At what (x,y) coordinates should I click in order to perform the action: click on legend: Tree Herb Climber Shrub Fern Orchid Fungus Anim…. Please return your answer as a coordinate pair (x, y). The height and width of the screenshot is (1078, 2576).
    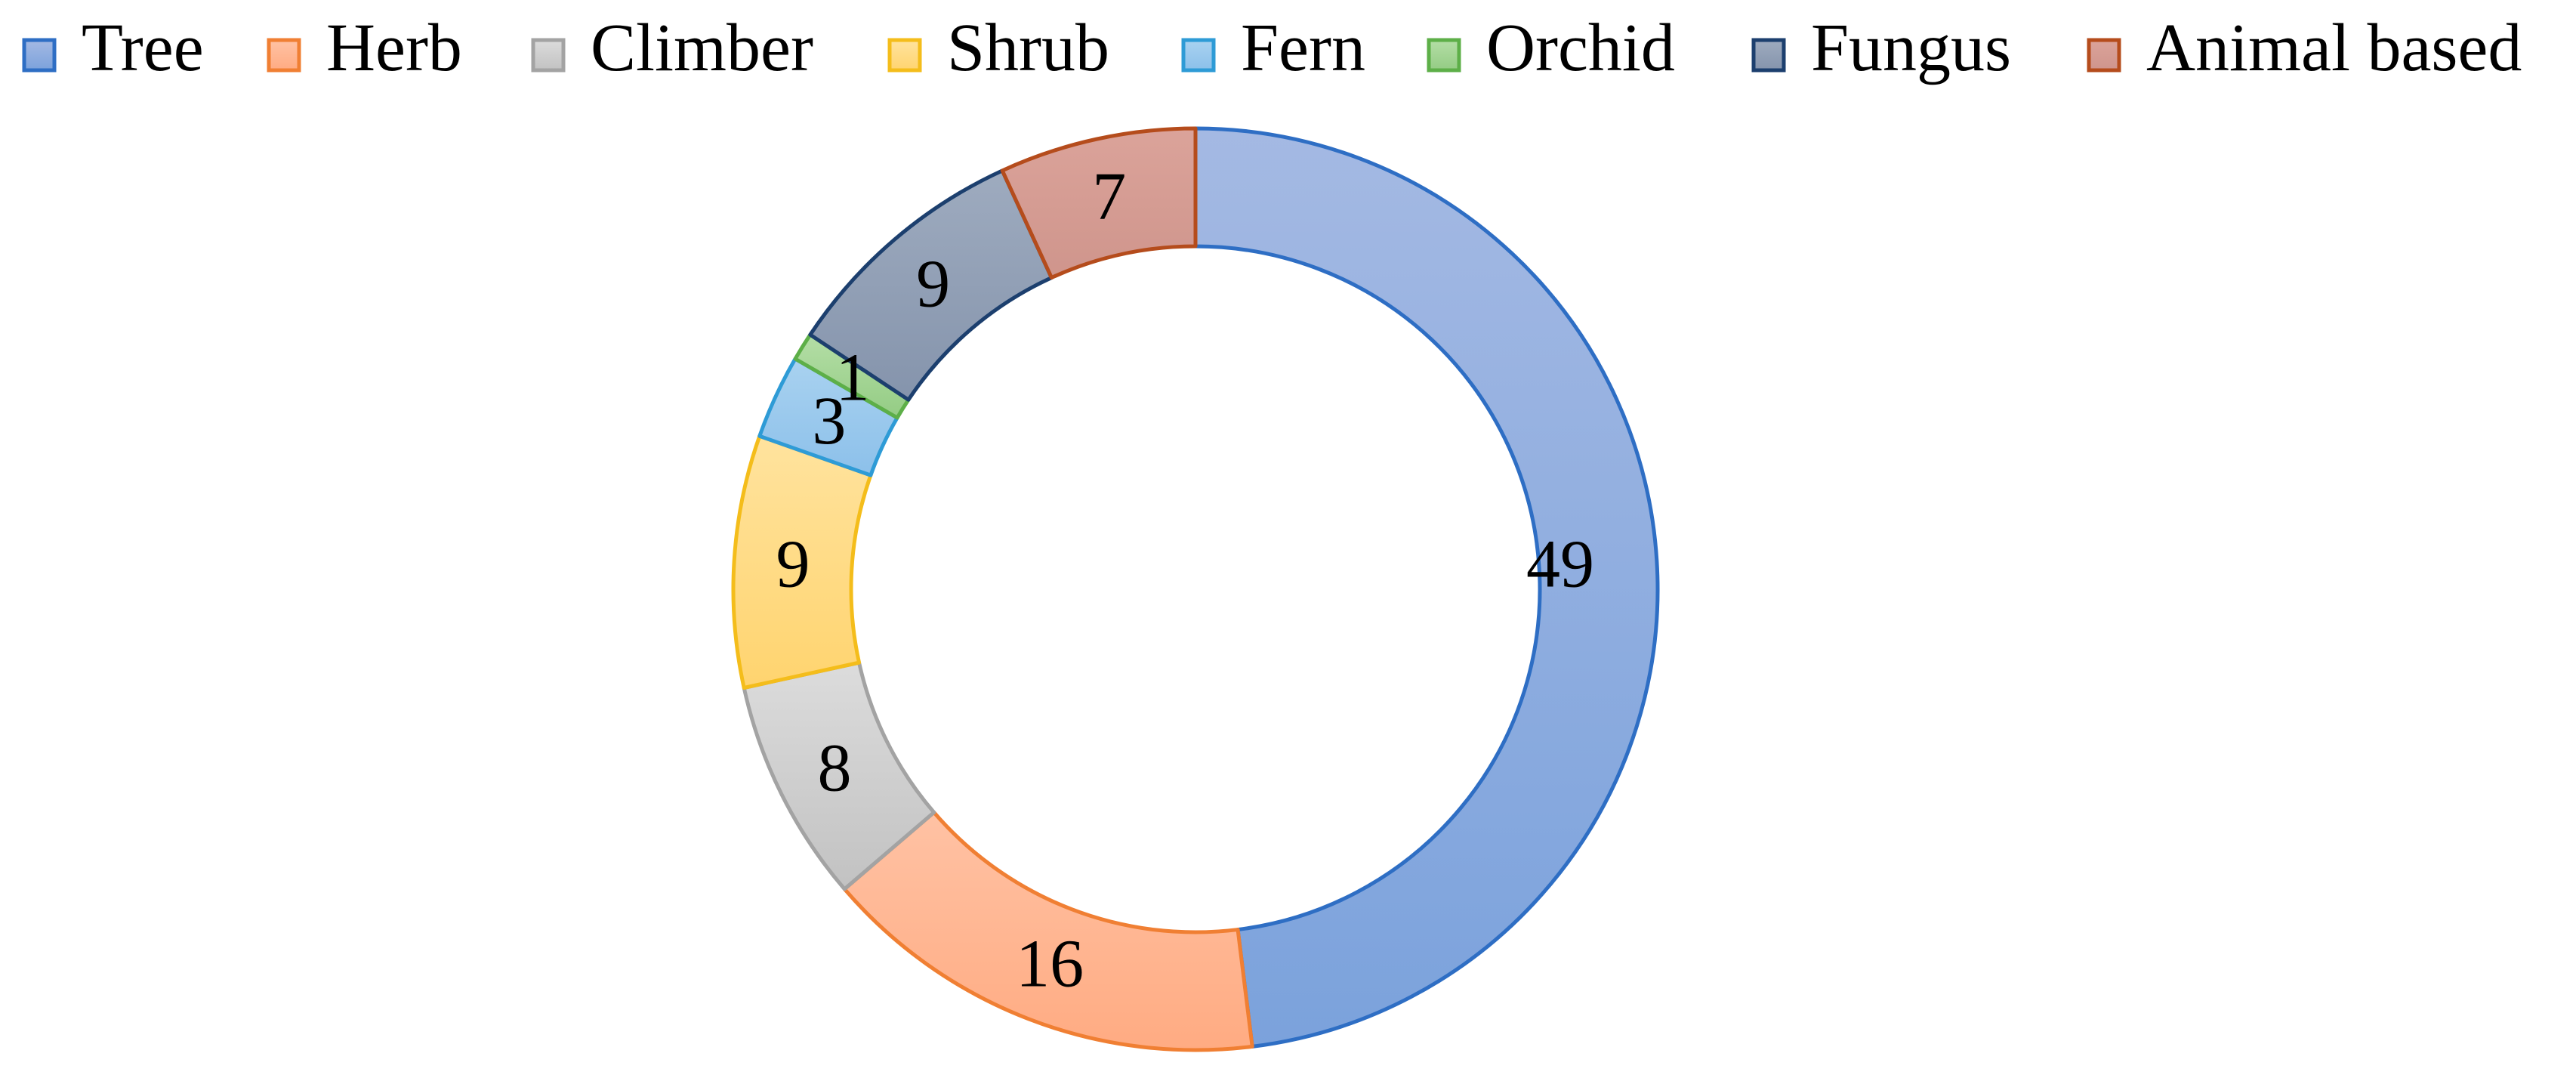
    Looking at the image, I should click on (1272, 48).